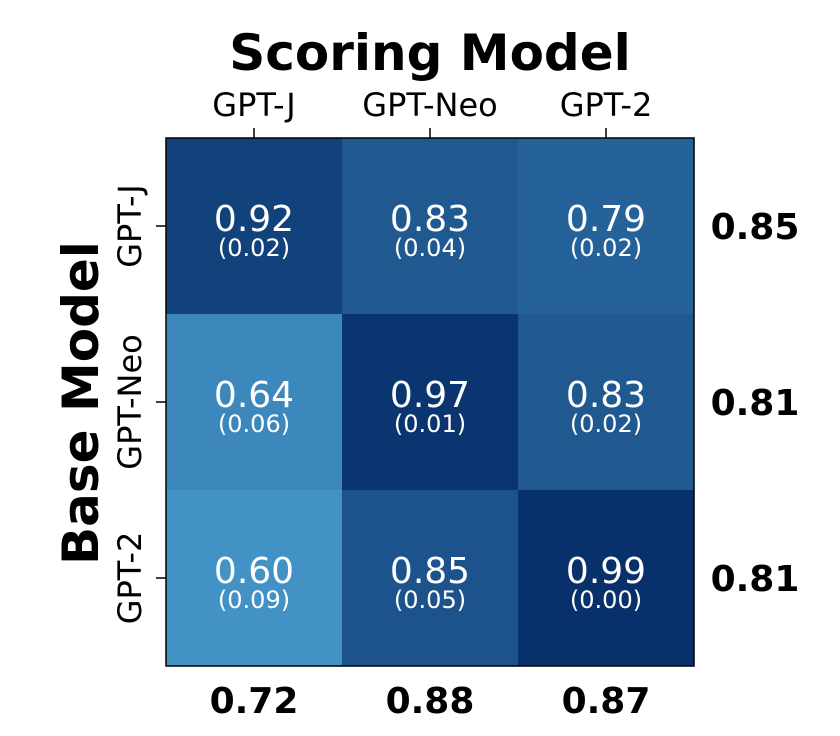 This screenshot has width=840, height=736. What do you see at coordinates (606, 219) in the screenshot?
I see `cell-value-label: 0.79` at bounding box center [606, 219].